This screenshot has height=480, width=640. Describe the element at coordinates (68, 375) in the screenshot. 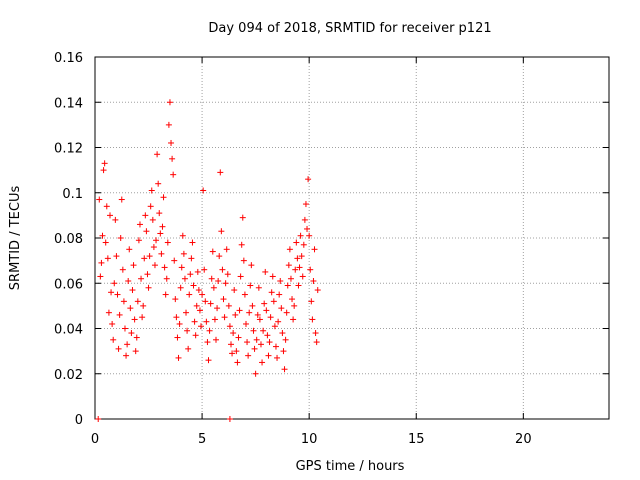

I see `y-tick-label: 0.02` at that location.